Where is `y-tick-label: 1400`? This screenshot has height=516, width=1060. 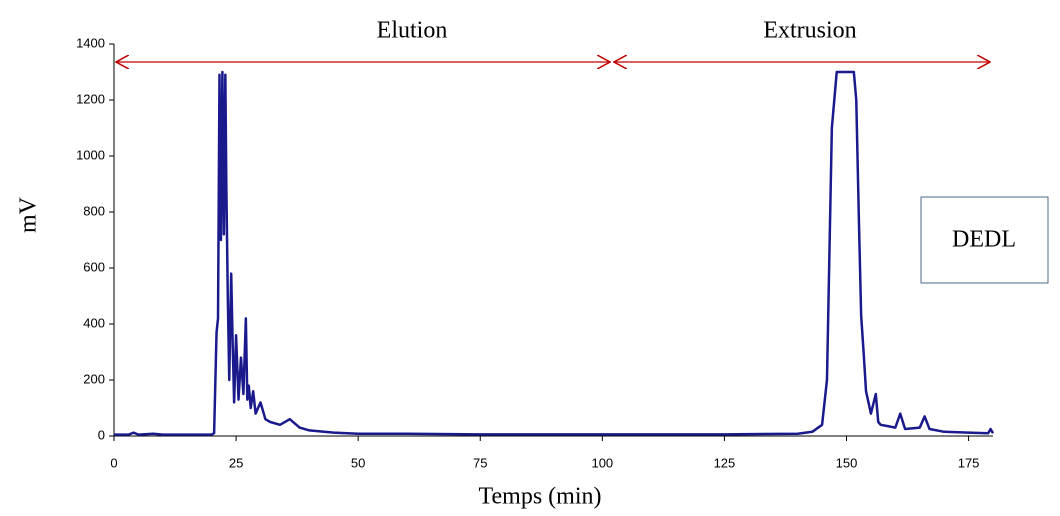
y-tick-label: 1400 is located at coordinates (90, 42).